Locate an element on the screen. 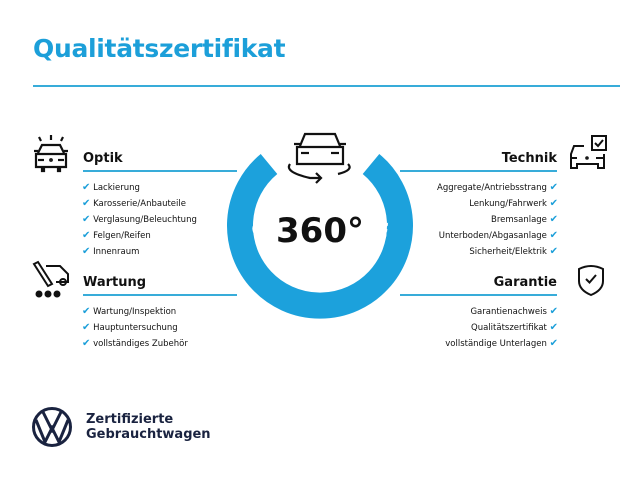 This screenshot has height=480, width=640. vw-logo is located at coordinates (52, 427).